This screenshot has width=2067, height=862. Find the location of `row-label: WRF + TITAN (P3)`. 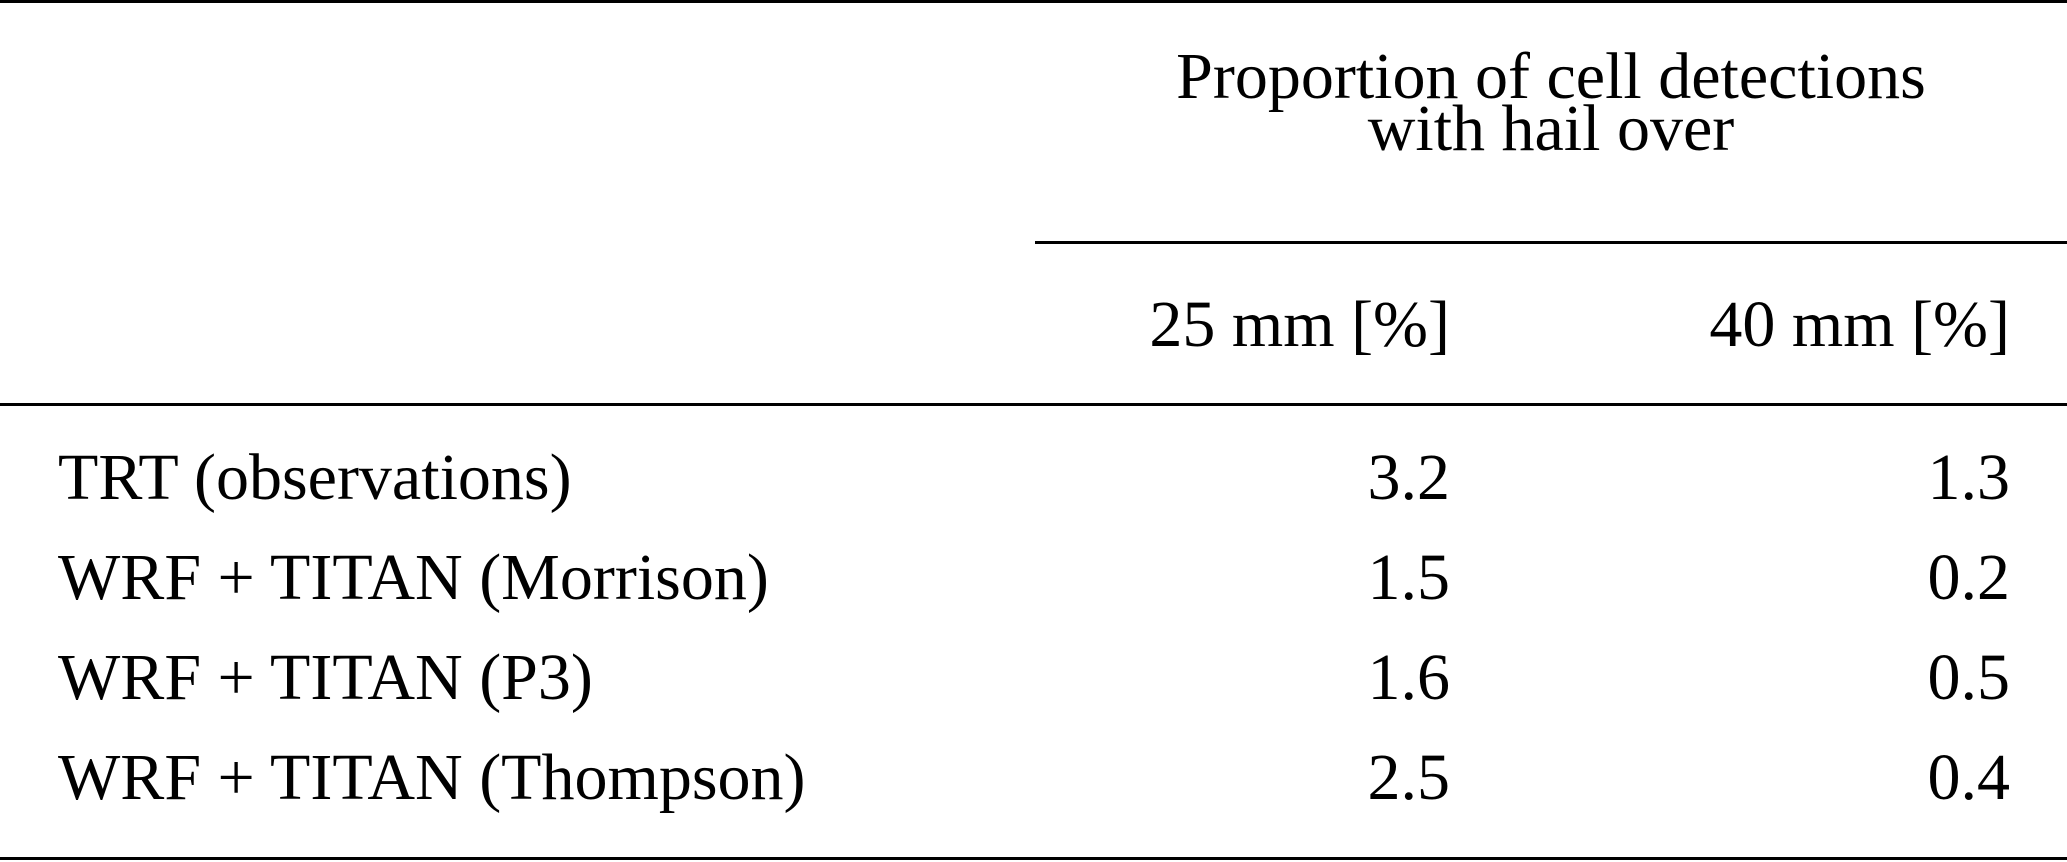

row-label: WRF + TITAN (P3) is located at coordinates (325, 677).